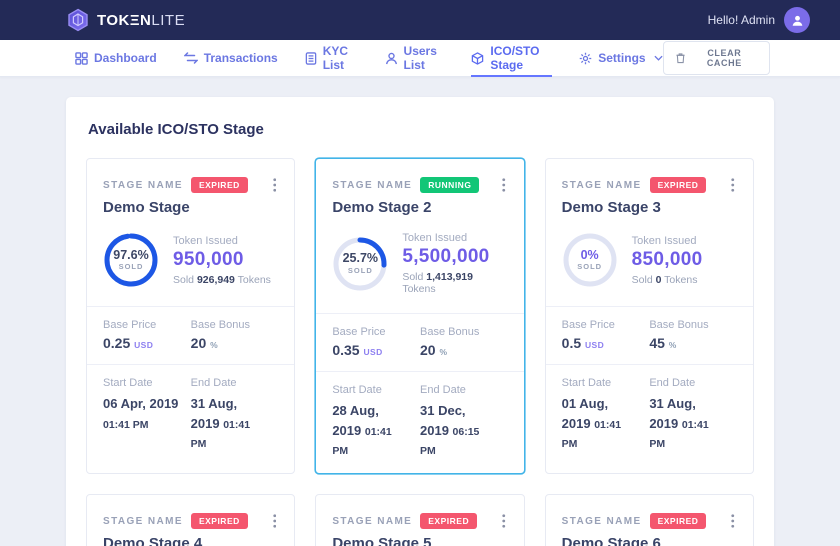  What do you see at coordinates (240, 58) in the screenshot?
I see `nav-label: Transactions` at bounding box center [240, 58].